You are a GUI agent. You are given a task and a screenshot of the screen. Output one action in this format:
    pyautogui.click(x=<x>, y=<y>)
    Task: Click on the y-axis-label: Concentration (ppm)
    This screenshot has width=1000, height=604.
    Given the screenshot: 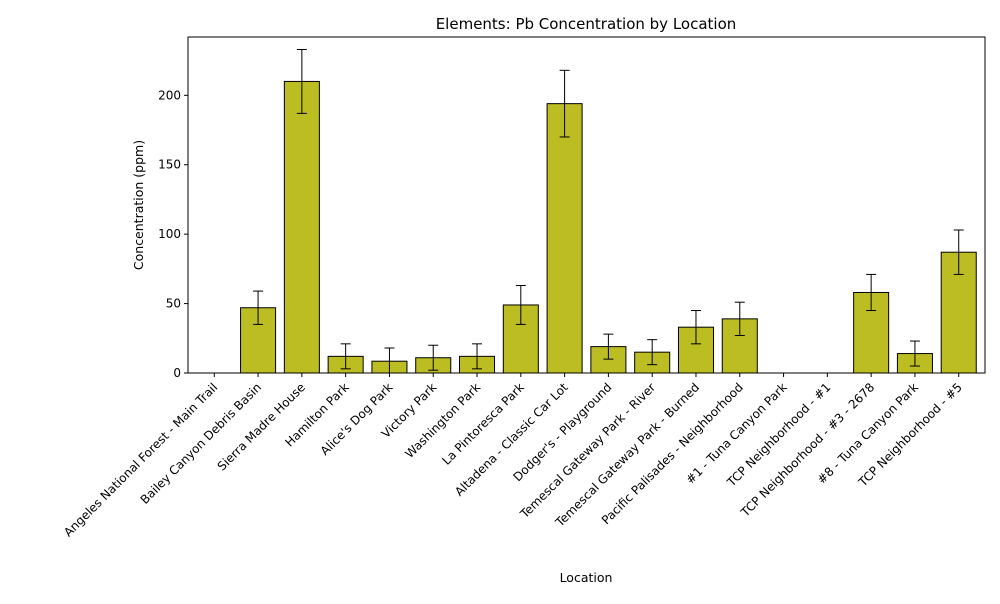 What is the action you would take?
    pyautogui.click(x=138, y=205)
    